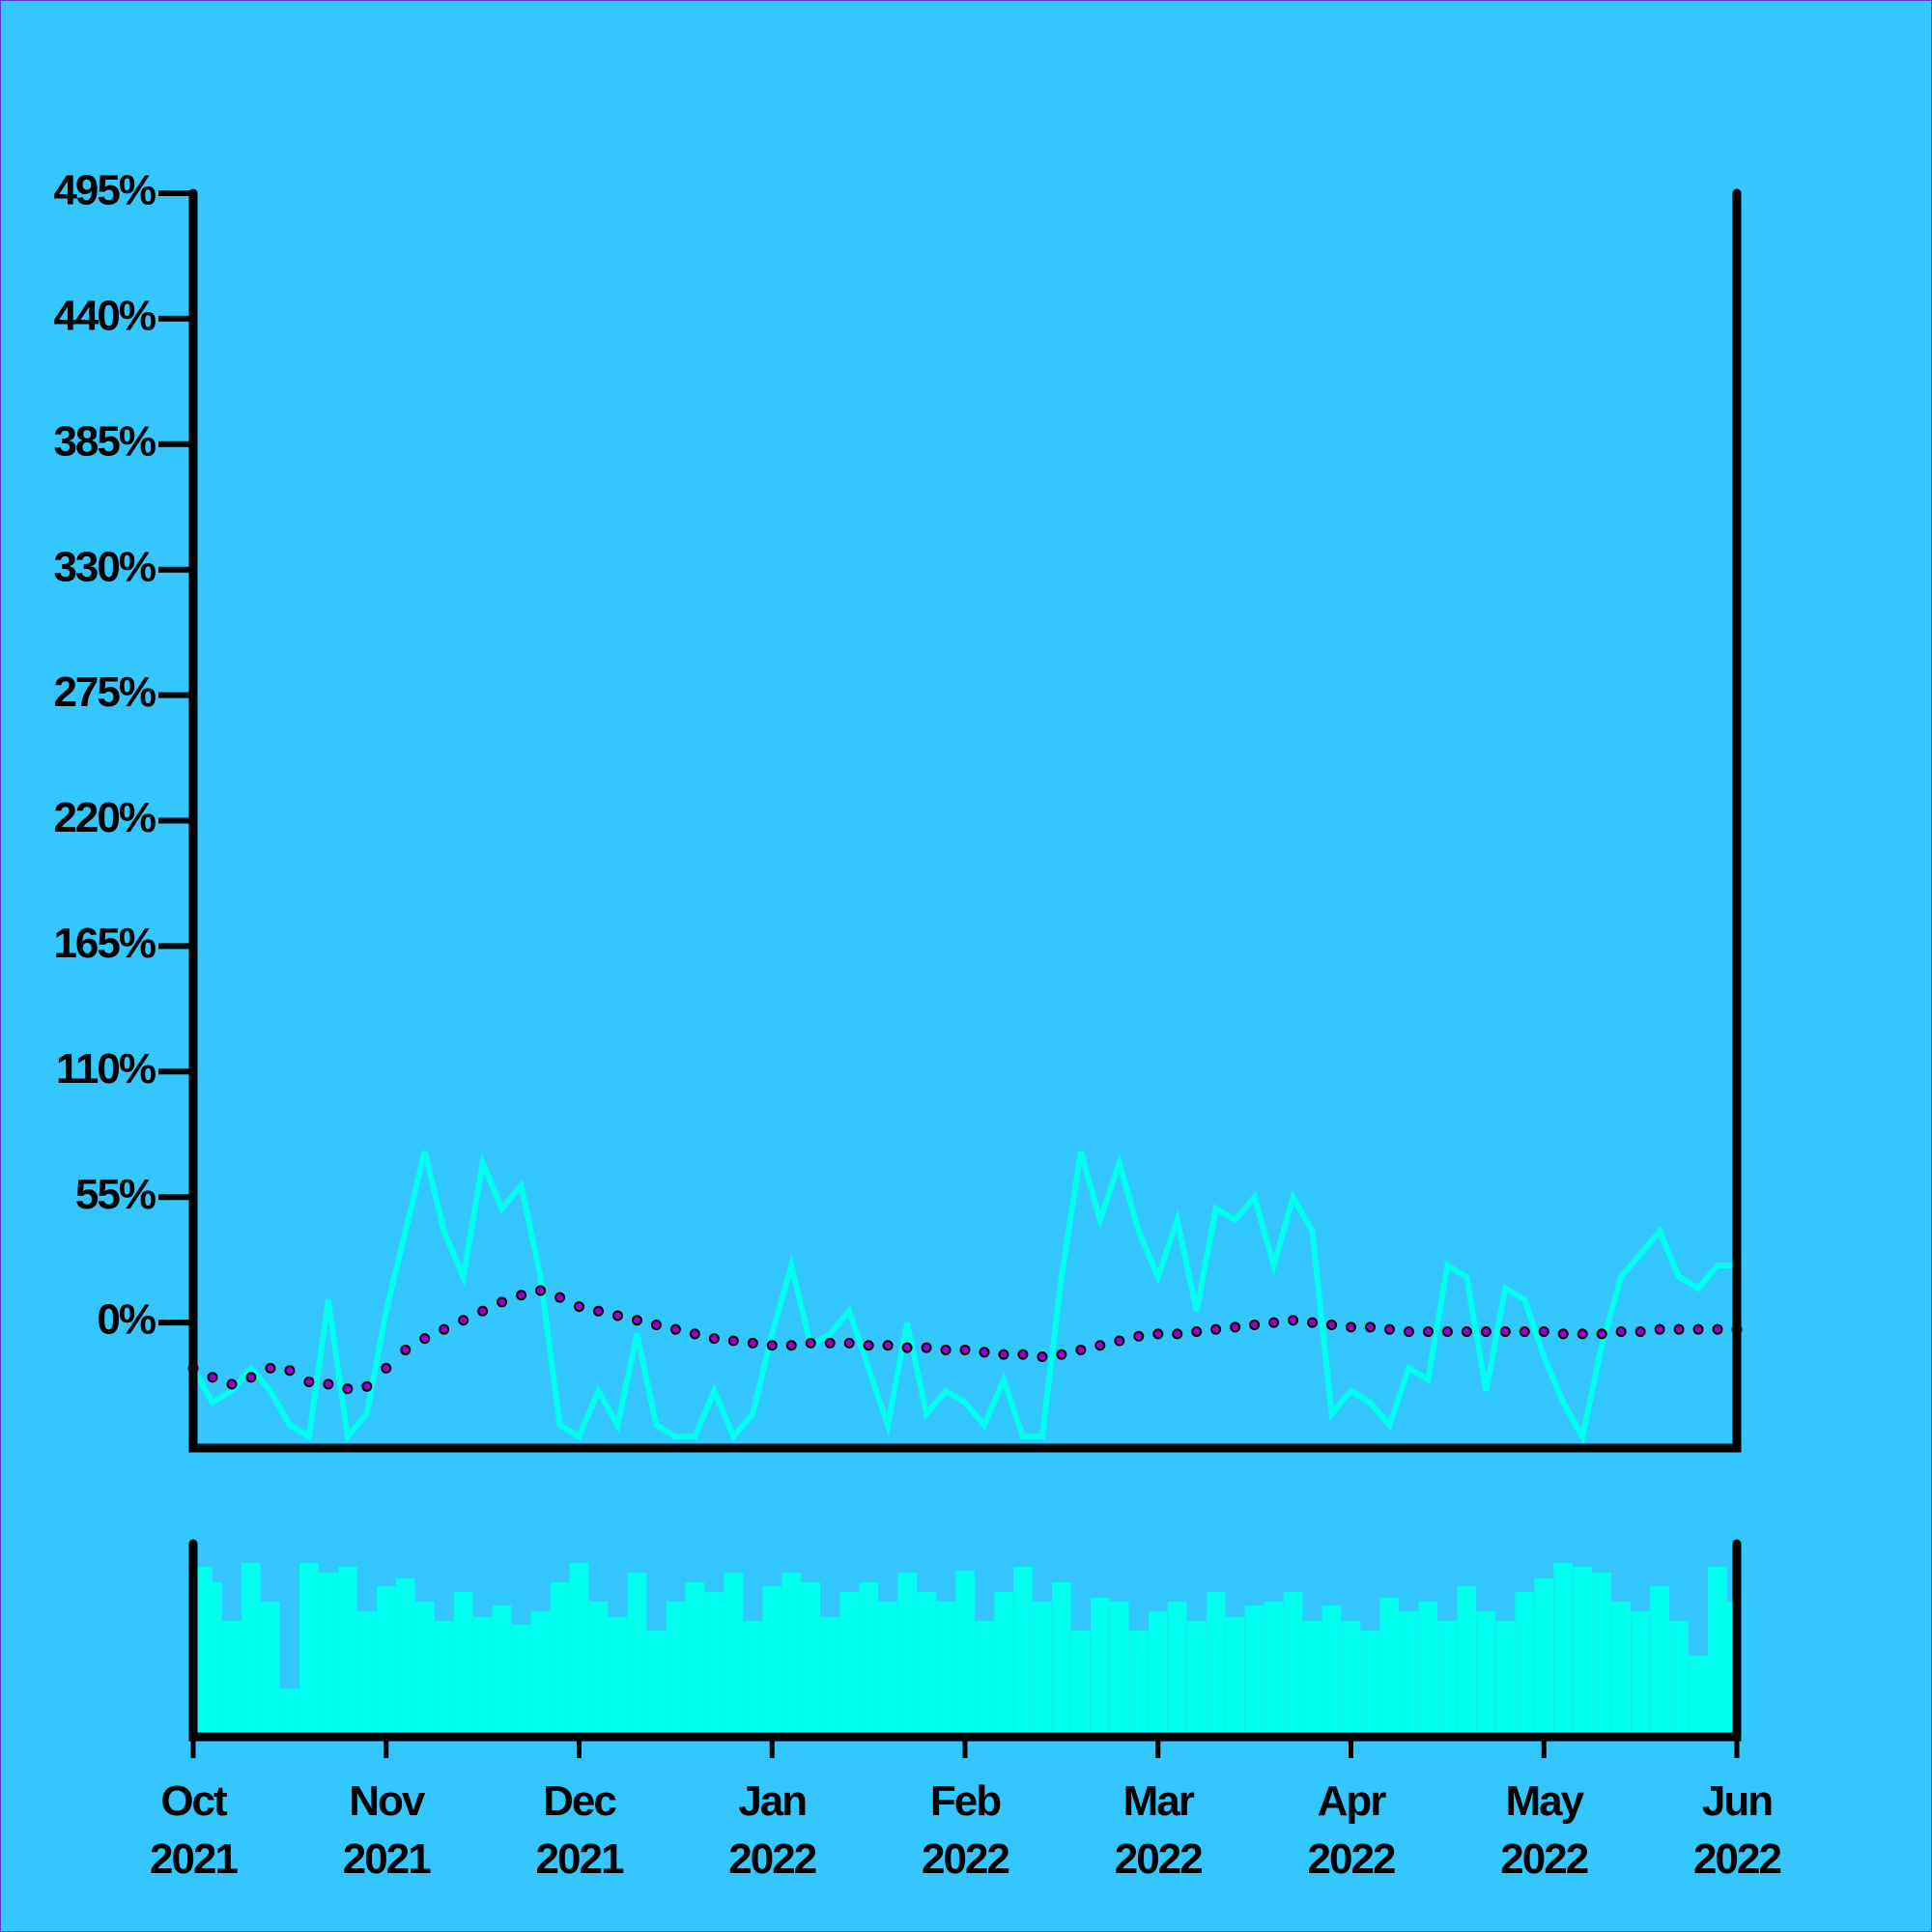  Describe the element at coordinates (104, 441) in the screenshot. I see `y-tick-label: 385%` at that location.